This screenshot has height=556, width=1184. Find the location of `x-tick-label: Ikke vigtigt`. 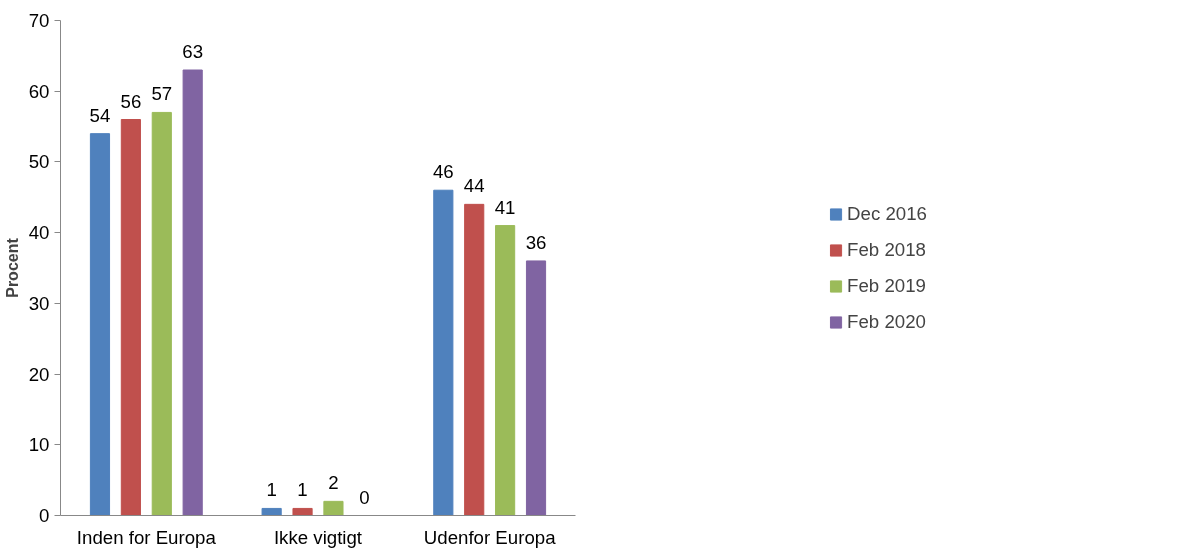

x-tick-label: Ikke vigtigt is located at coordinates (318, 537).